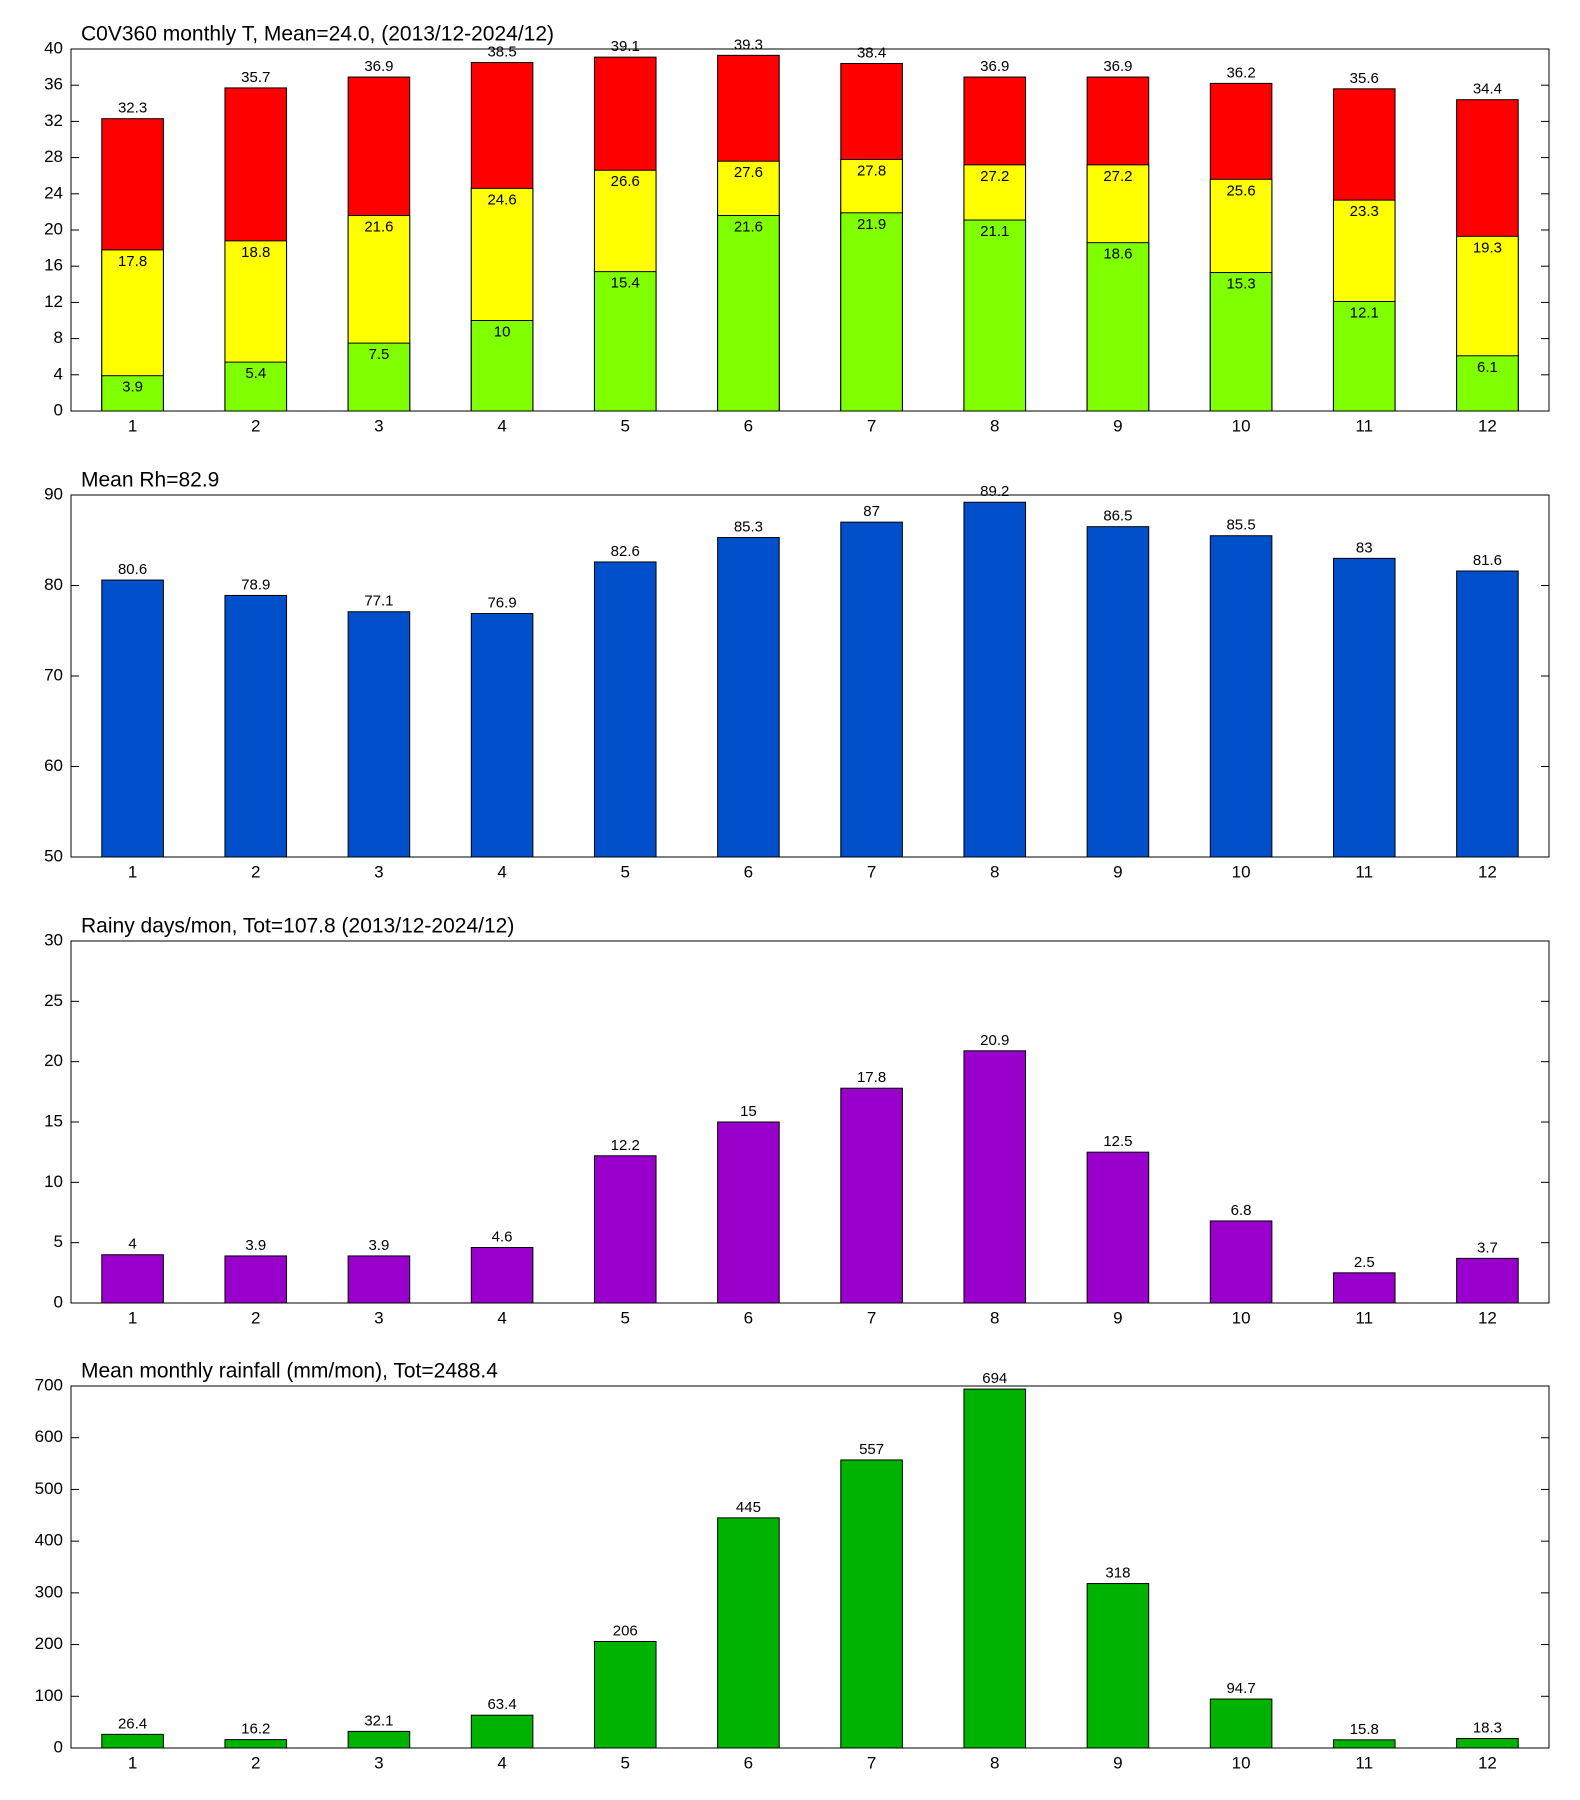 The image size is (1580, 1800). What do you see at coordinates (58, 337) in the screenshot?
I see `y-tick-label: 8` at bounding box center [58, 337].